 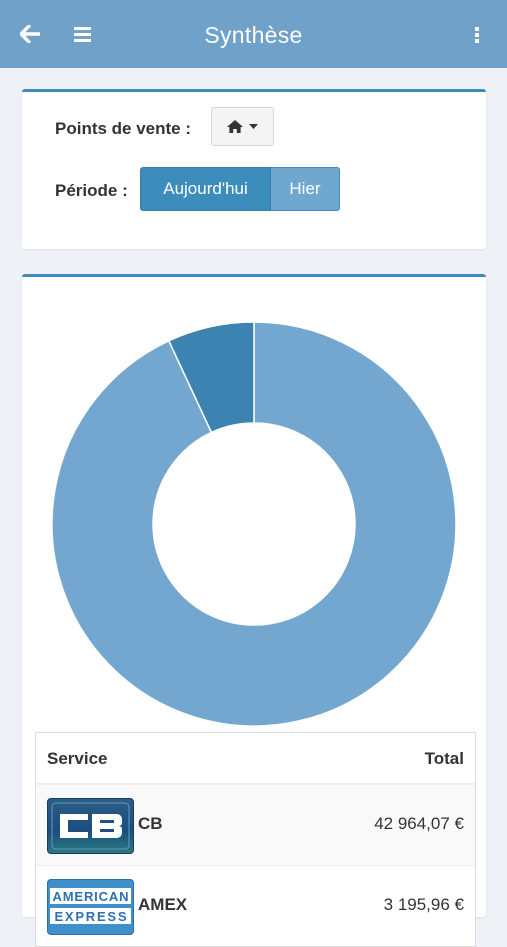 I want to click on points-de-vente-dropdown, so click(x=242, y=126).